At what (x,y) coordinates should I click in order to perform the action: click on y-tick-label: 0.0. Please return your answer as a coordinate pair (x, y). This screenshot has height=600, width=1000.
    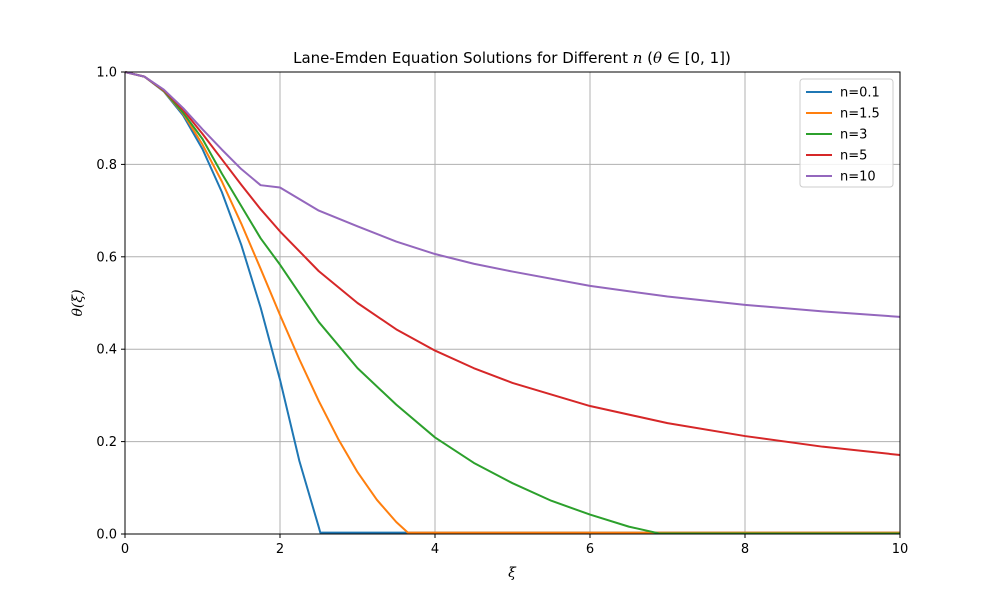
    Looking at the image, I should click on (106, 535).